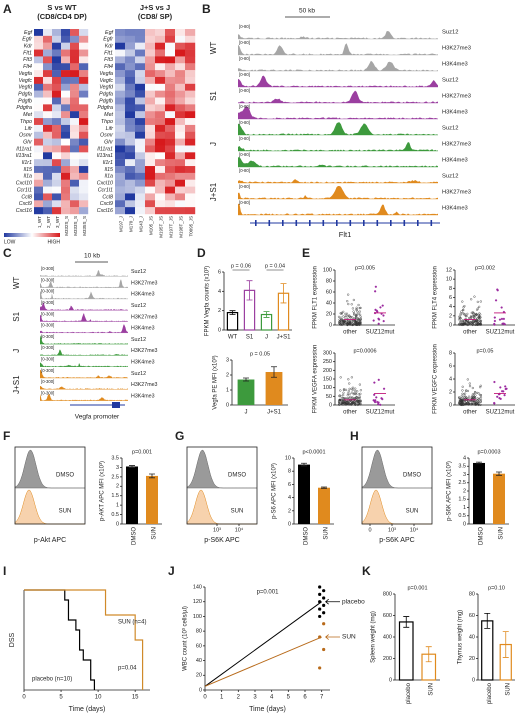 The image size is (520, 721). I want to click on group-label: WT, so click(16, 283).